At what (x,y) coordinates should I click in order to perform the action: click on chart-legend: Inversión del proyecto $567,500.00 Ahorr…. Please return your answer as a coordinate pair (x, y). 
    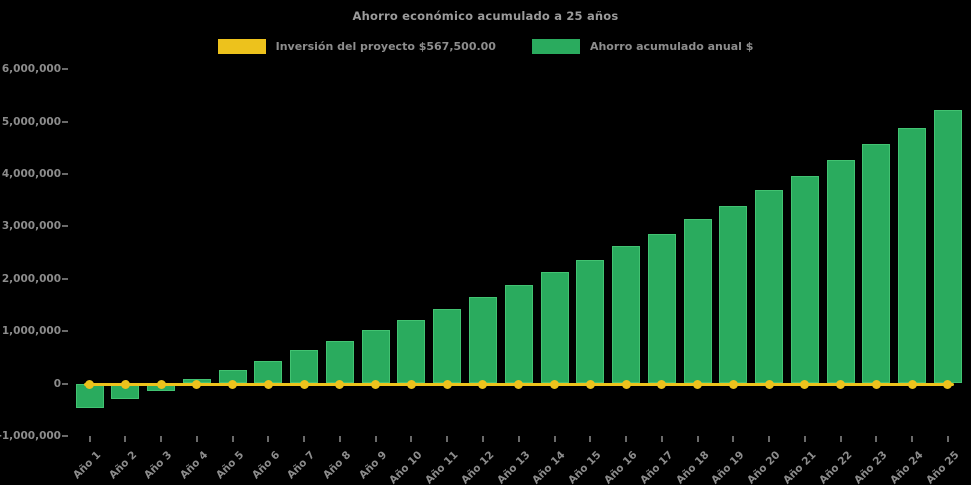
    Looking at the image, I should click on (485, 46).